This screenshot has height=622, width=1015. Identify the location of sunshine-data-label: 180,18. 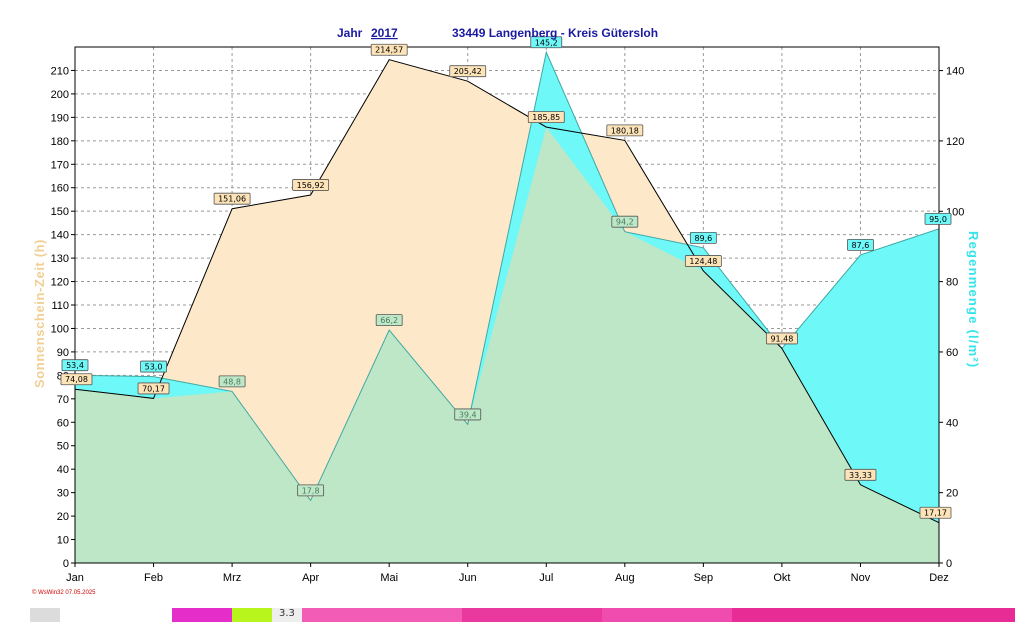
(625, 130).